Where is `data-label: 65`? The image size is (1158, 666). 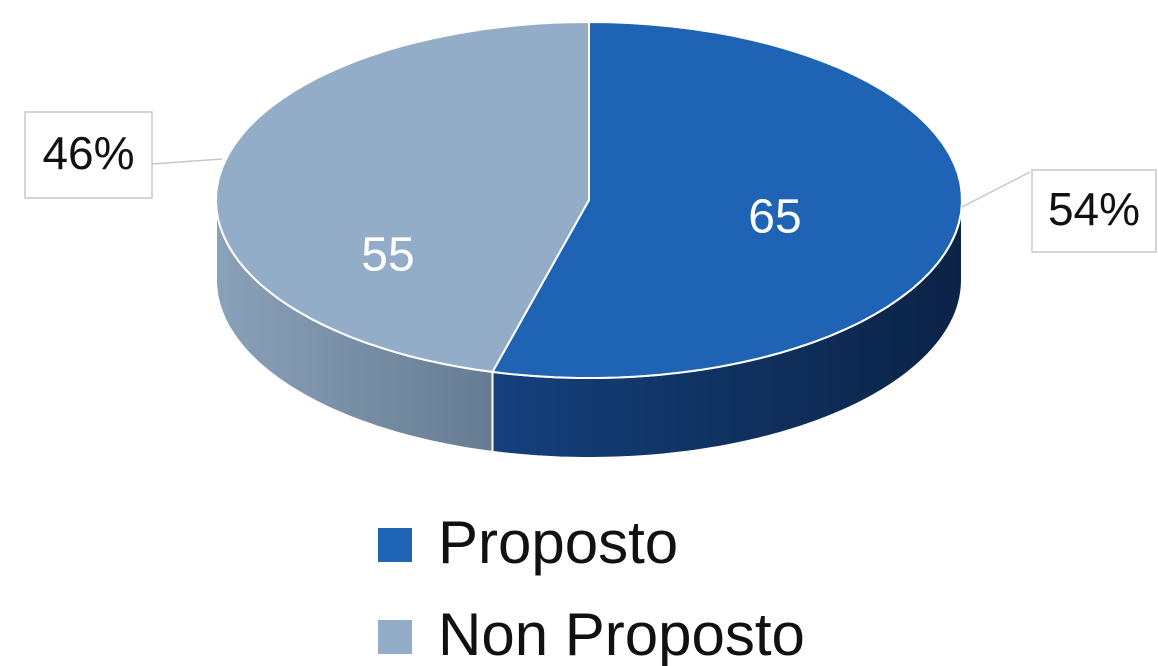
data-label: 65 is located at coordinates (774, 217).